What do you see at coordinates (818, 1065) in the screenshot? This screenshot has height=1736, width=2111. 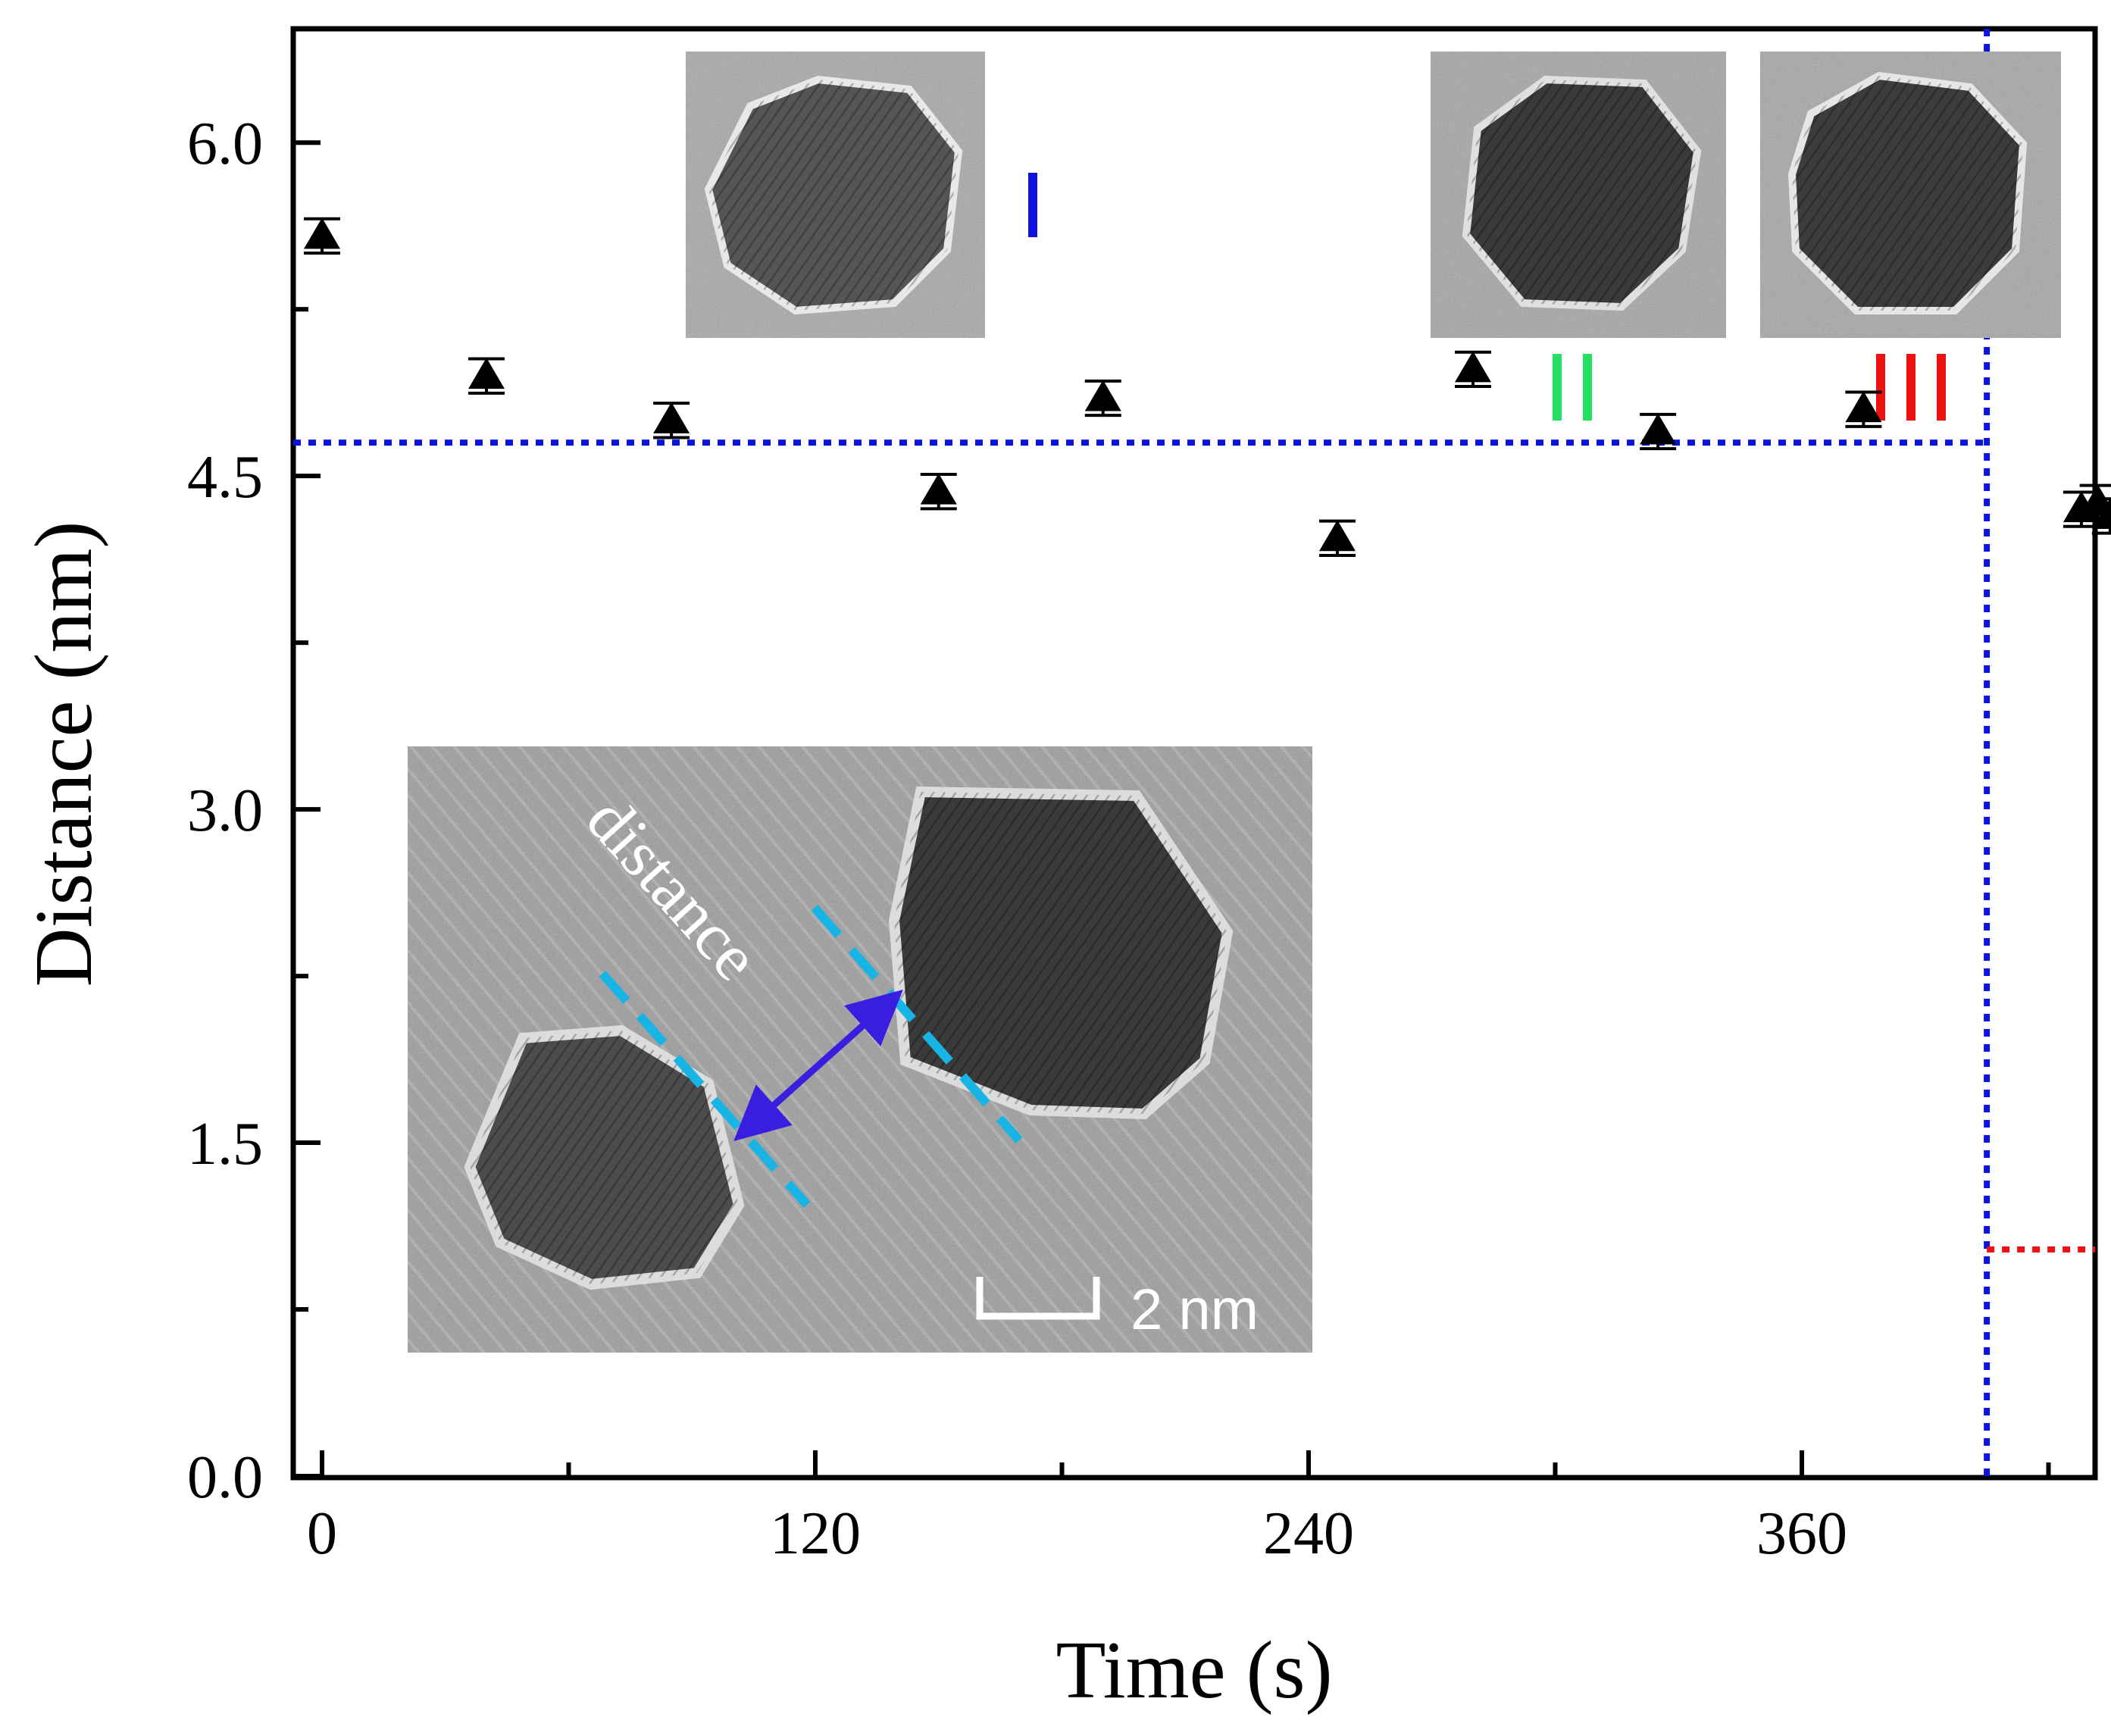 I see `distance-arrow` at bounding box center [818, 1065].